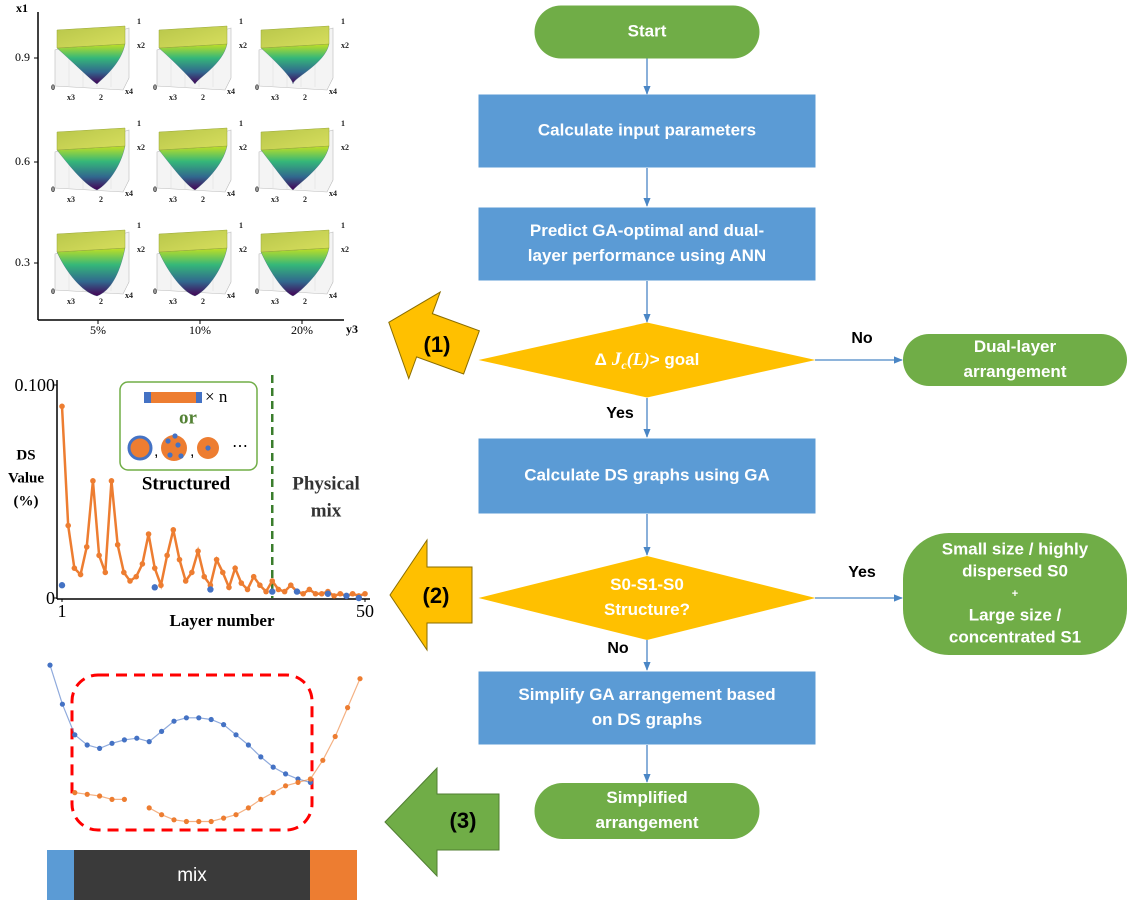  What do you see at coordinates (22, 262) in the screenshot?
I see `y-tick-label: 0.3` at bounding box center [22, 262].